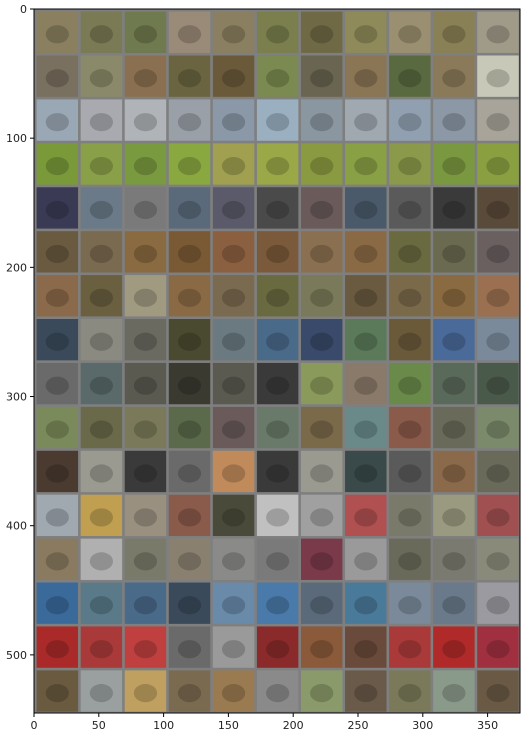  Describe the element at coordinates (228, 725) in the screenshot. I see `x-tick-label: 150` at that location.